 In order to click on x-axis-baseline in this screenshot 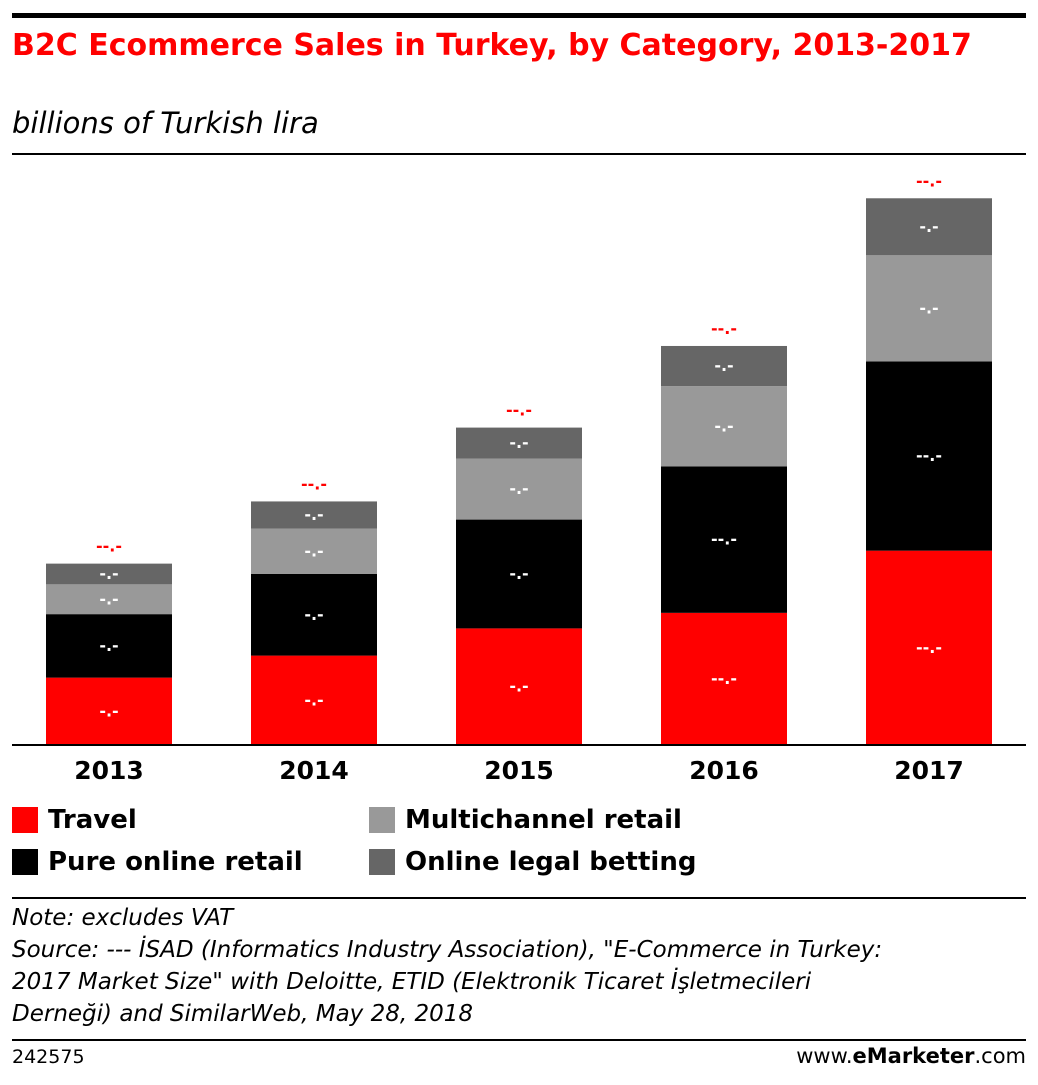, I will do `click(519, 745)`.